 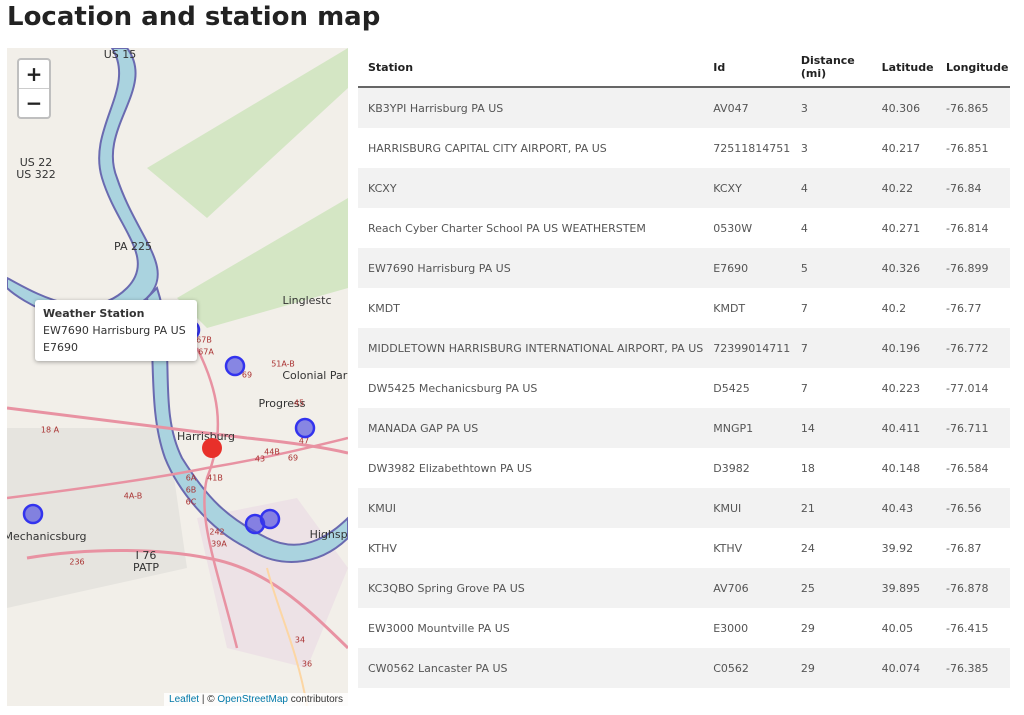 What do you see at coordinates (216, 532) in the screenshot?
I see `map-label: 242` at bounding box center [216, 532].